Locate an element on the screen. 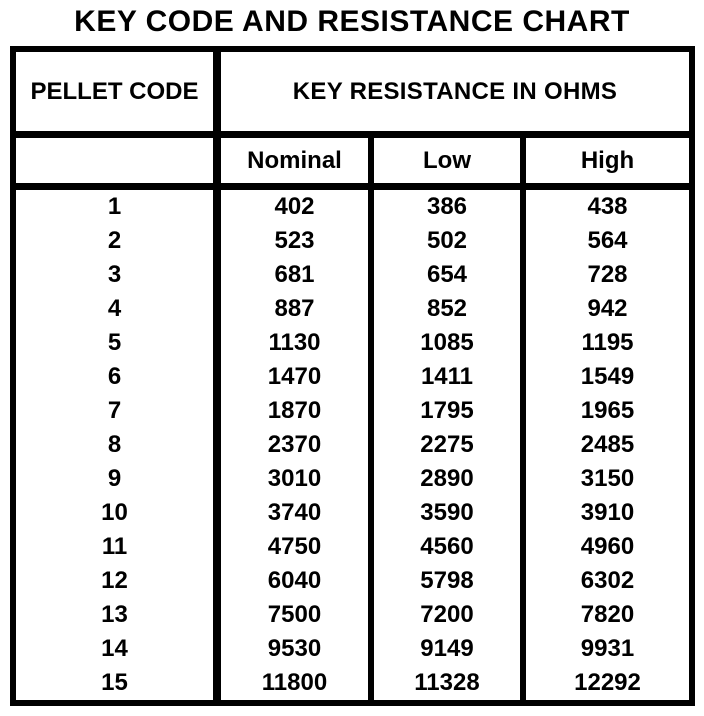 The image size is (704, 716). low-cell: 5798 is located at coordinates (450, 581).